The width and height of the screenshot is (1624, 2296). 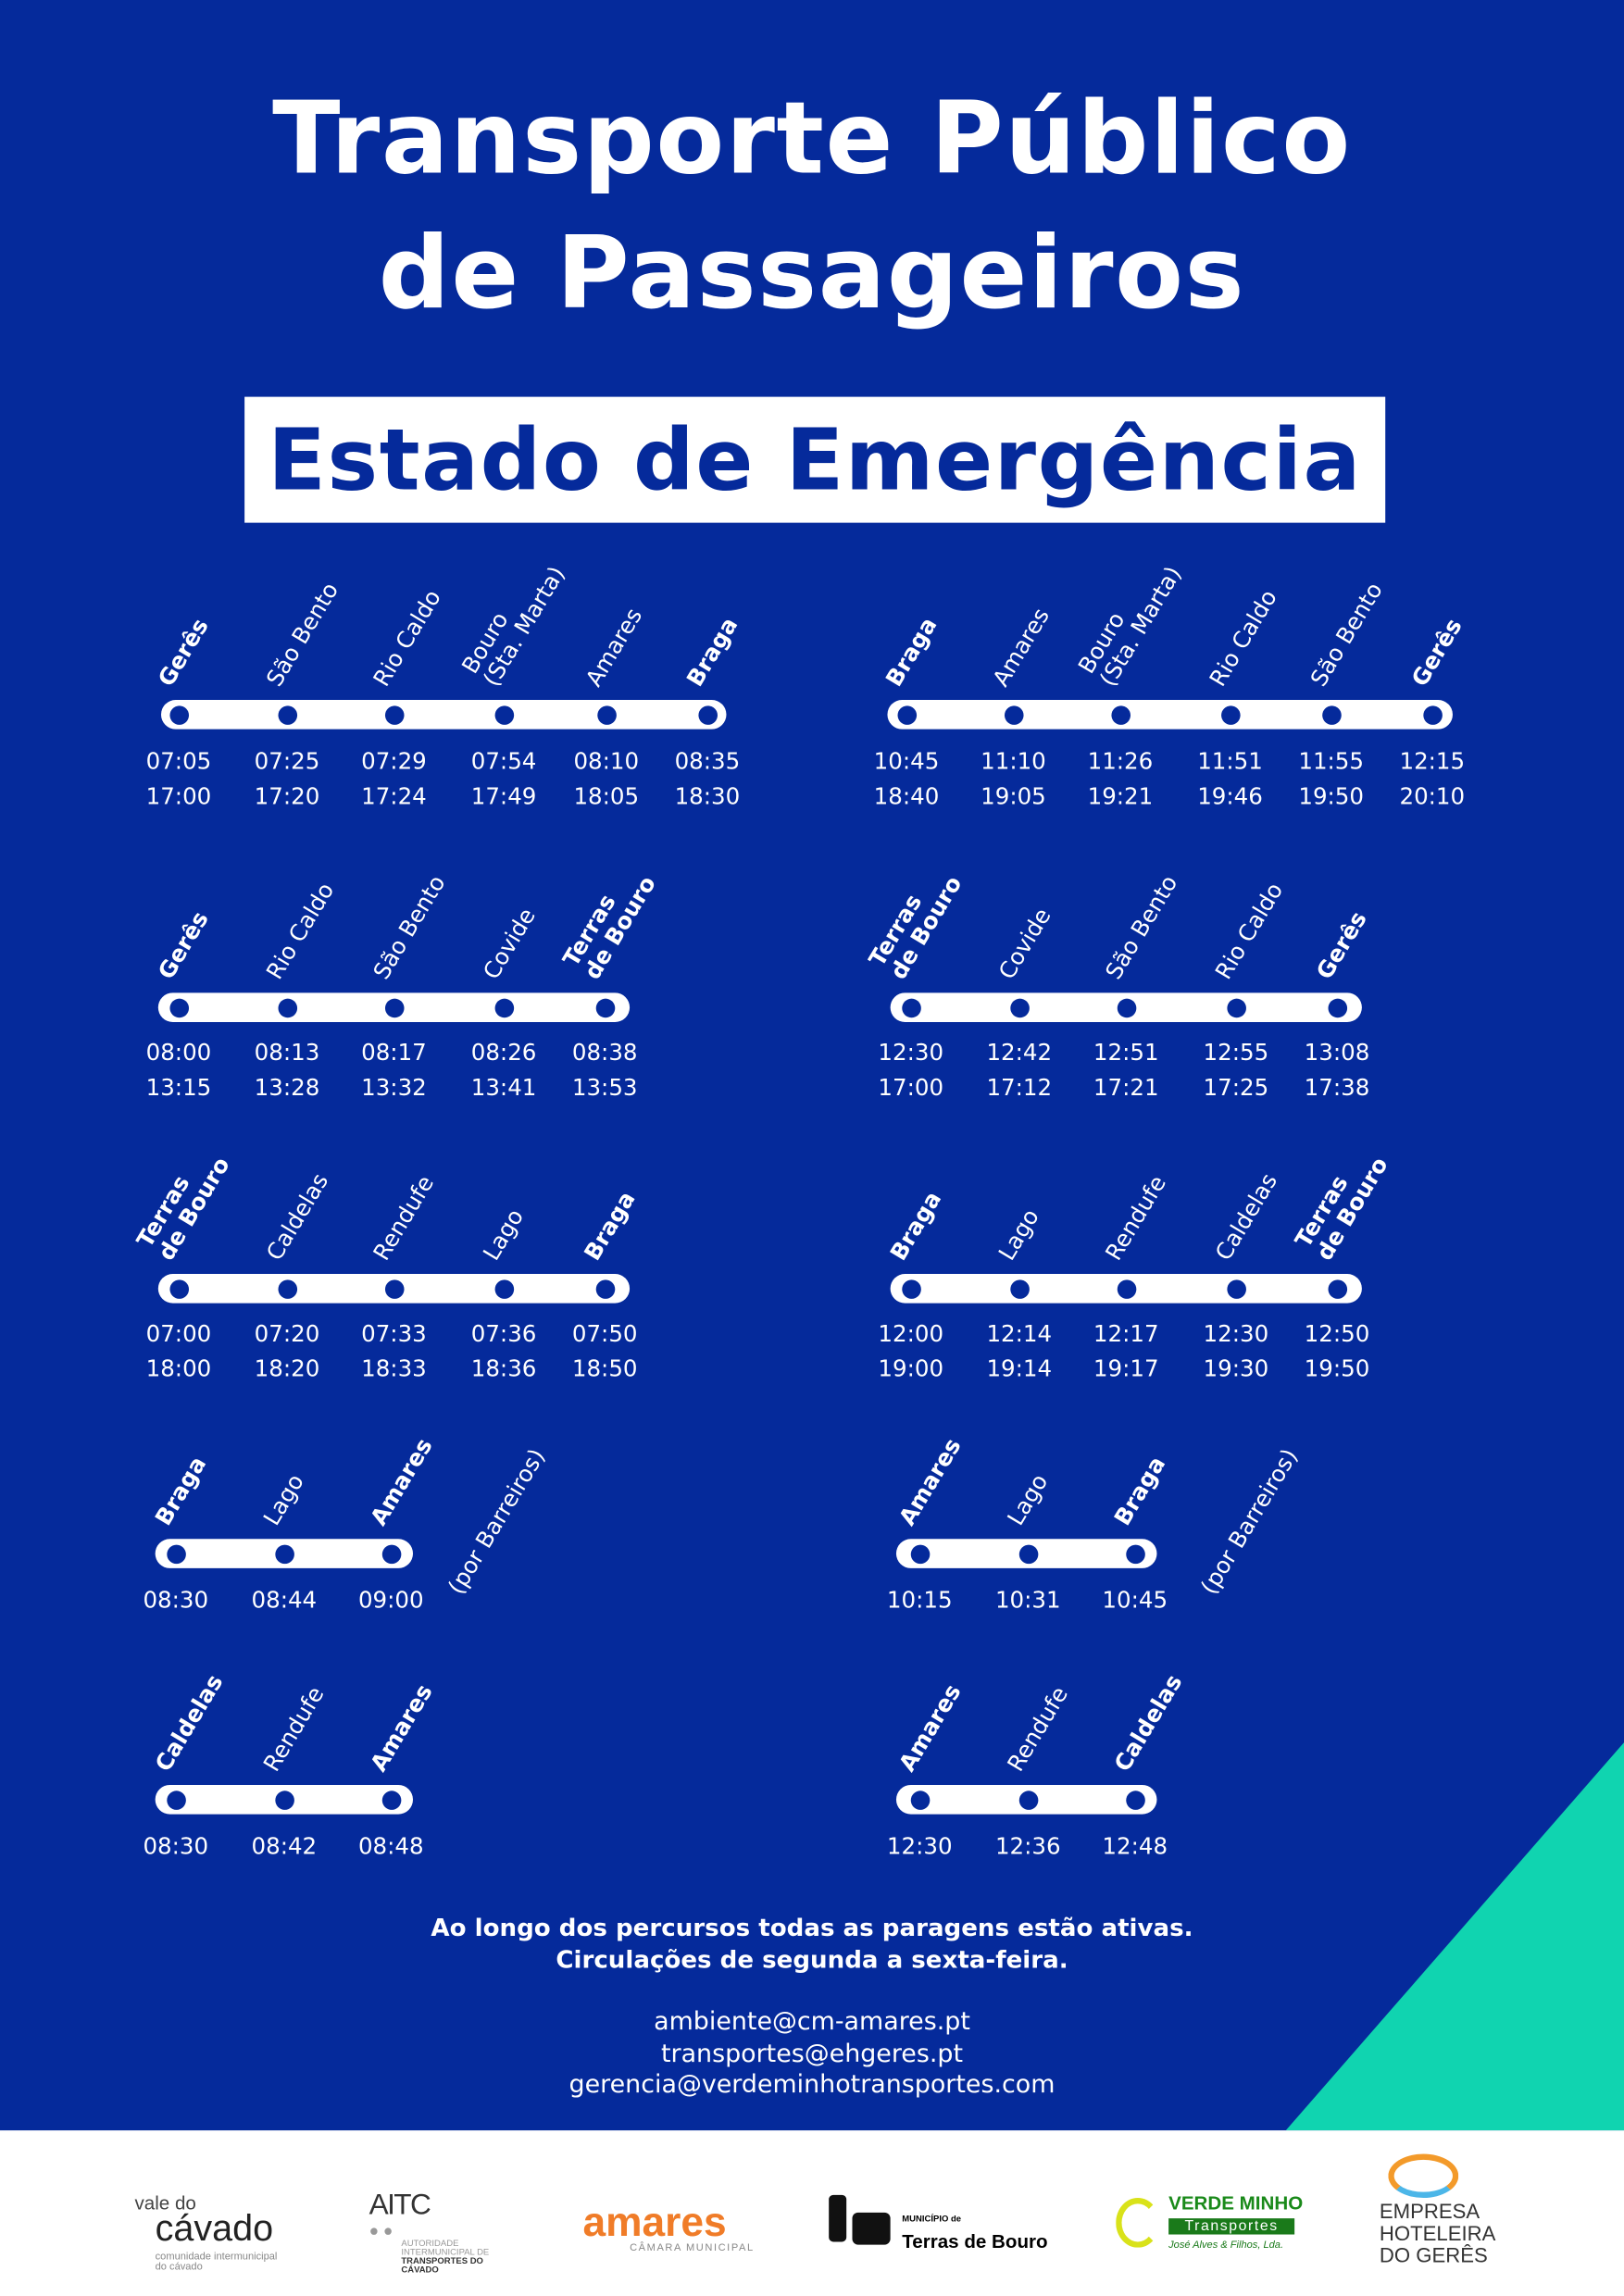 I want to click on email-link: ambiente@cm-amares.pt, so click(x=812, y=2022).